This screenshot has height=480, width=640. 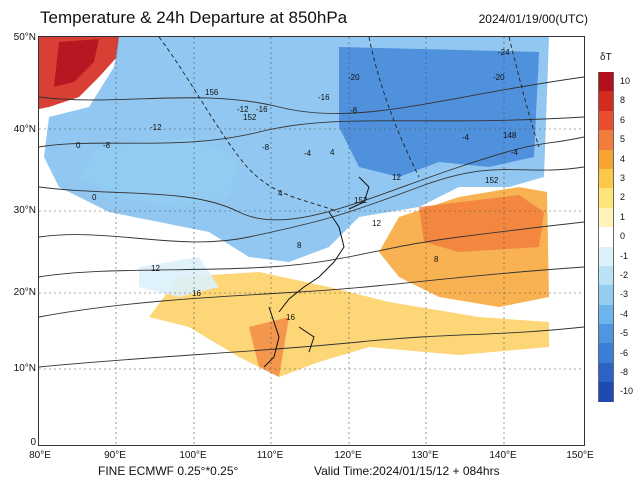 What do you see at coordinates (115, 455) in the screenshot?
I see `lon-label-90e: 90°E` at bounding box center [115, 455].